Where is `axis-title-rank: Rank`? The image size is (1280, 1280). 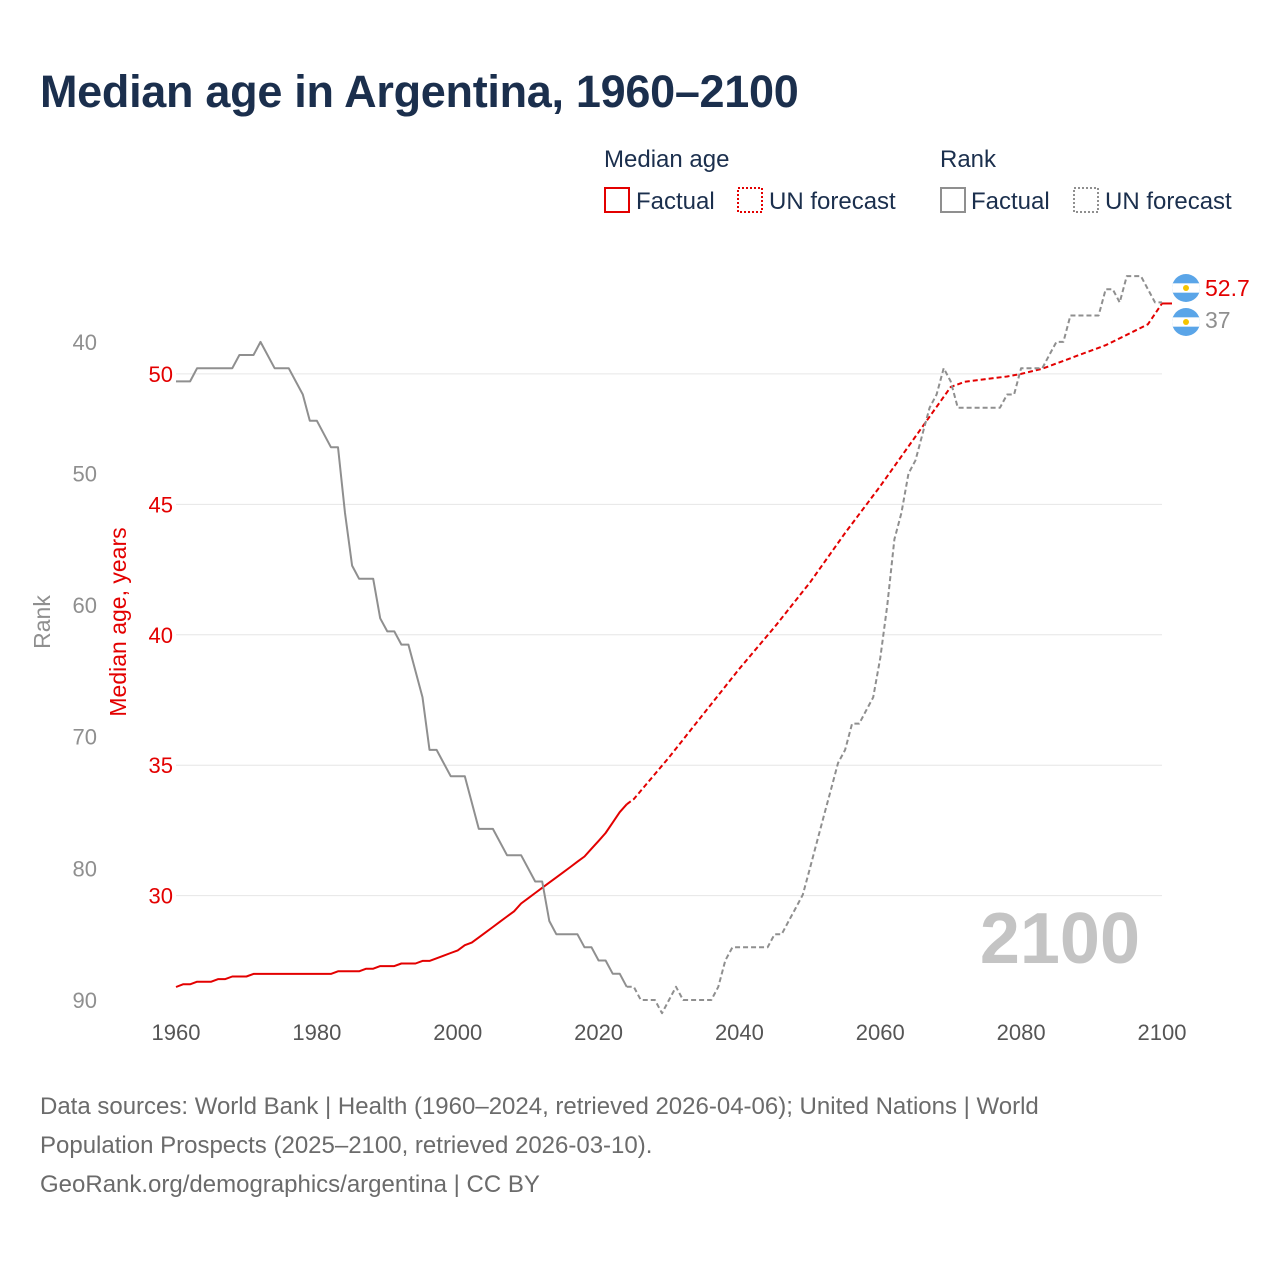
axis-title-rank: Rank is located at coordinates (42, 622).